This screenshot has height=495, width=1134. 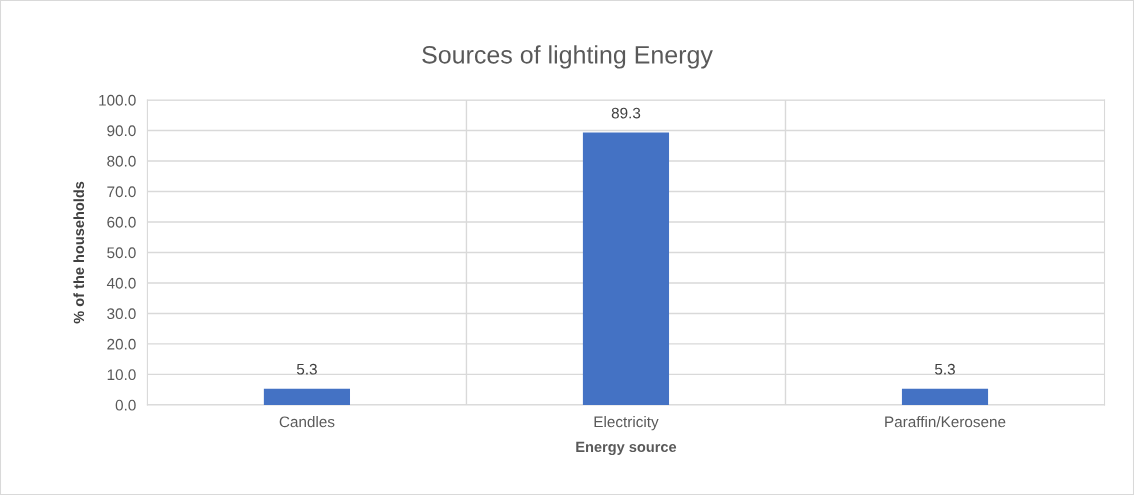 I want to click on y-tick-label: 40.0, so click(x=121, y=283).